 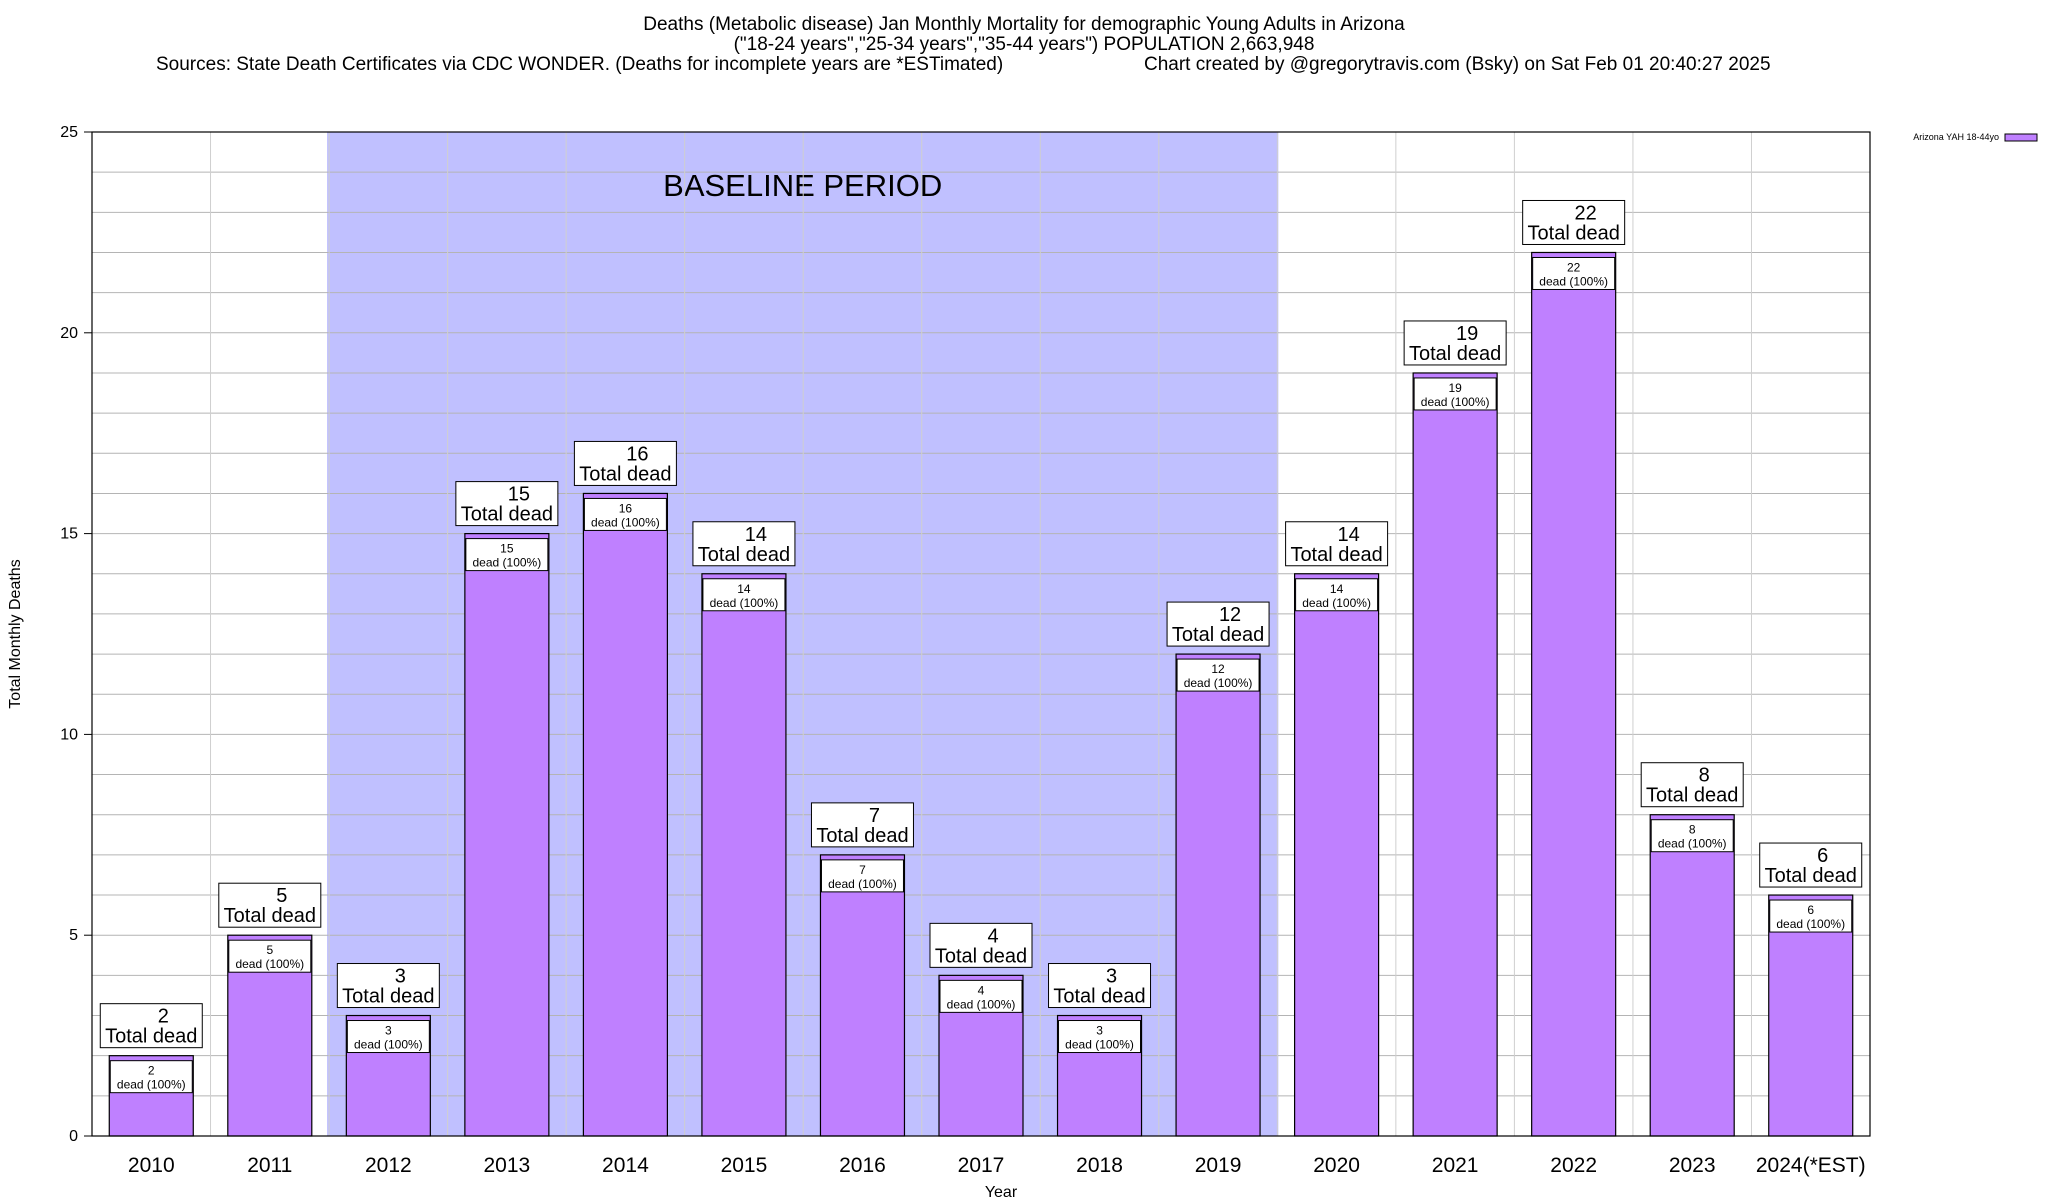 I want to click on x-tick-label: 2014, so click(x=625, y=1165).